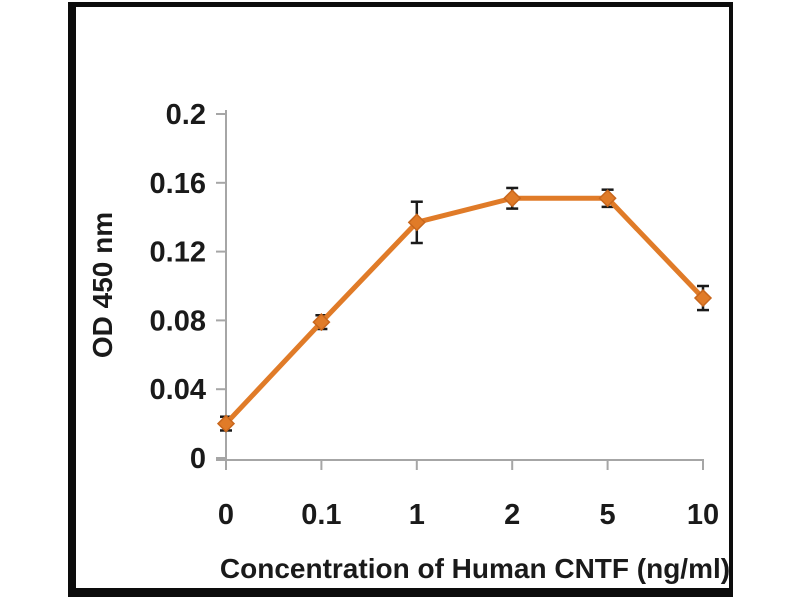  Describe the element at coordinates (475, 568) in the screenshot. I see `x-axis-title: Concentration of Human CNTF (ng/ml)` at that location.